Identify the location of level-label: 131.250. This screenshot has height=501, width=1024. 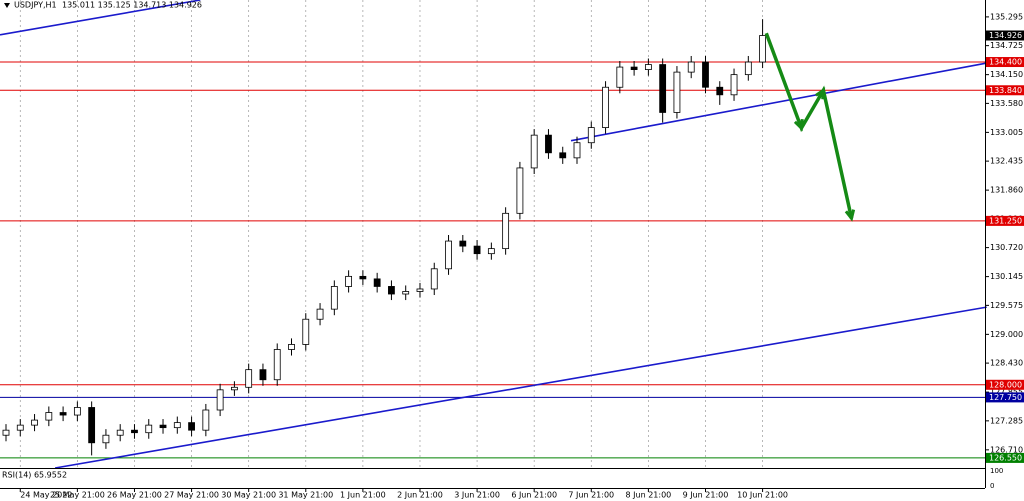
(1005, 220).